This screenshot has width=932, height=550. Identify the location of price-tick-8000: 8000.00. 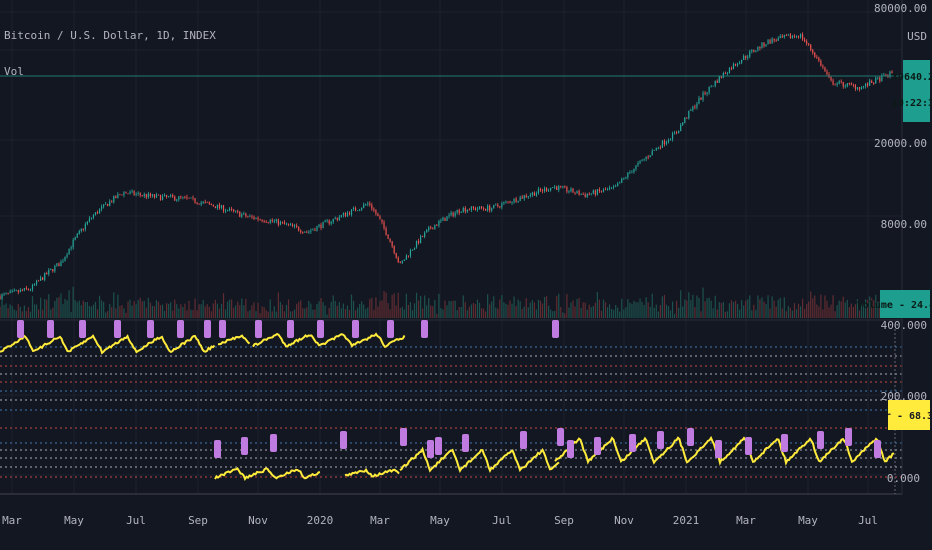
(904, 224).